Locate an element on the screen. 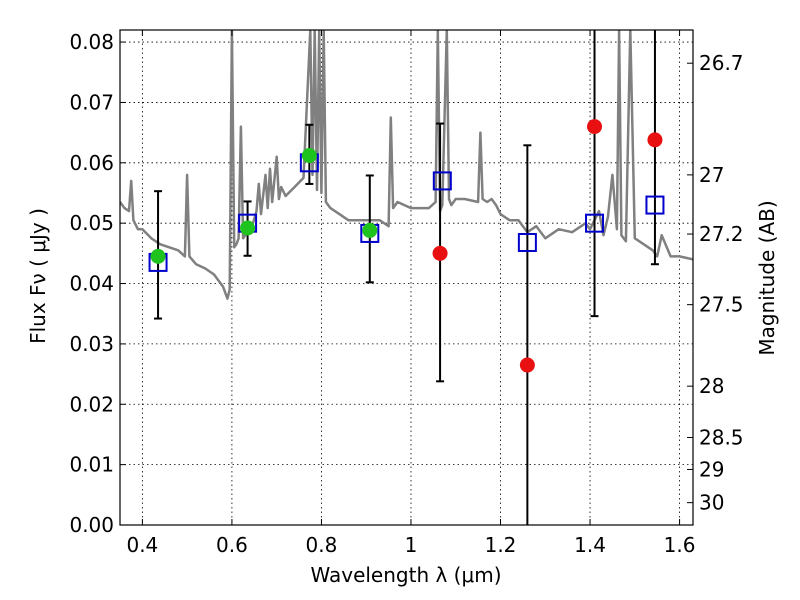 This screenshot has width=800, height=600. y-tick-label: 0.05 is located at coordinates (91, 223).